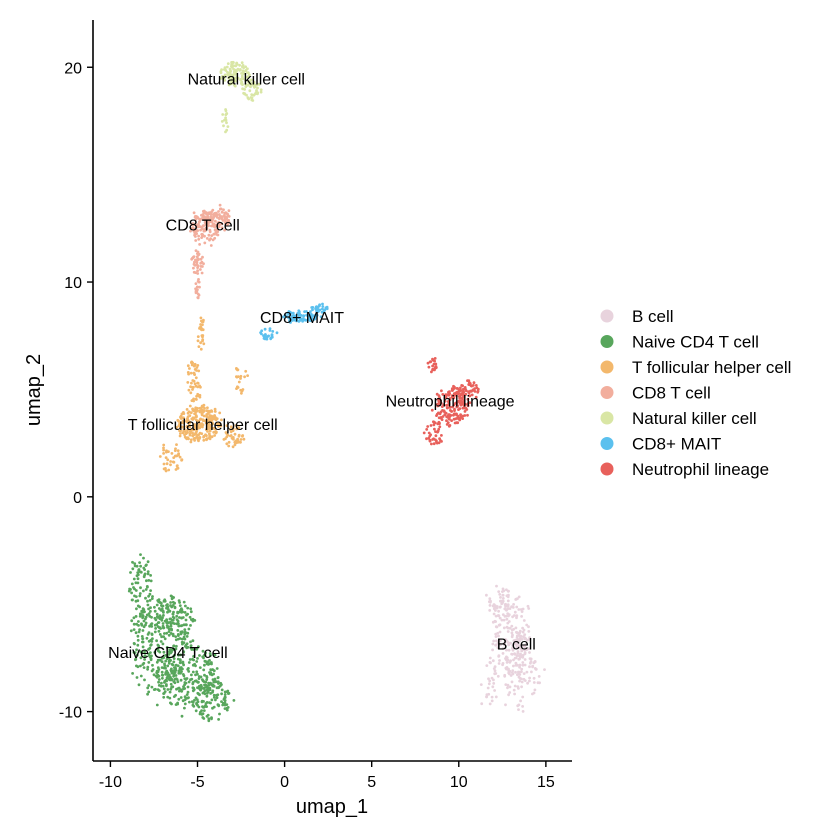 Image resolution: width=840 pixels, height=840 pixels. Describe the element at coordinates (302, 318) in the screenshot. I see `cluster-label-cd8-mait: CD8+ MAIT` at that location.